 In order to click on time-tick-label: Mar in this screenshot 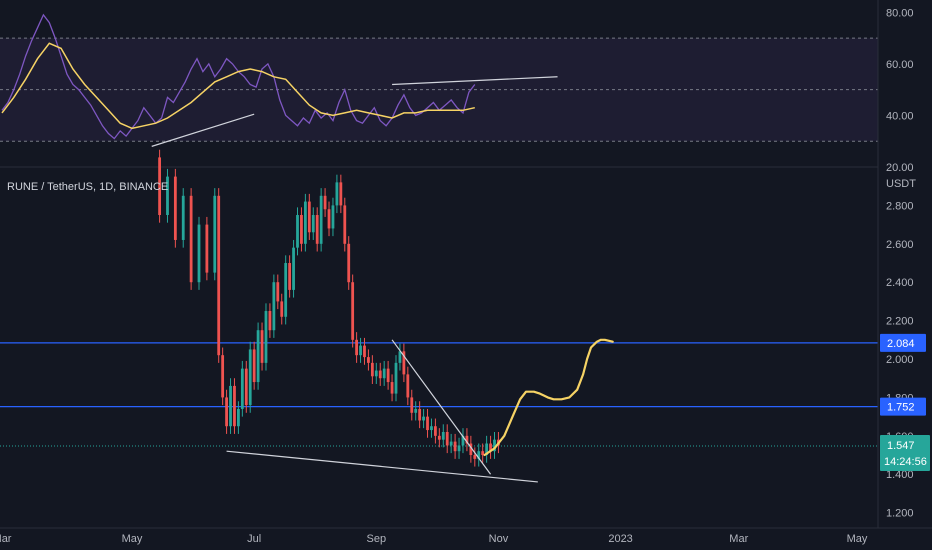, I will do `click(738, 539)`.